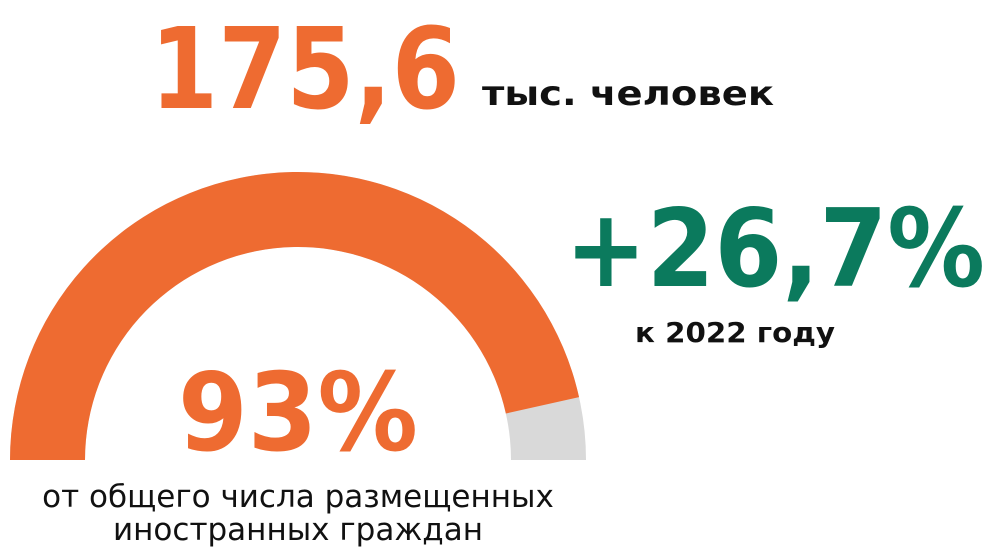 The image size is (992, 549). I want to click on change-value: +26,7%, so click(775, 249).